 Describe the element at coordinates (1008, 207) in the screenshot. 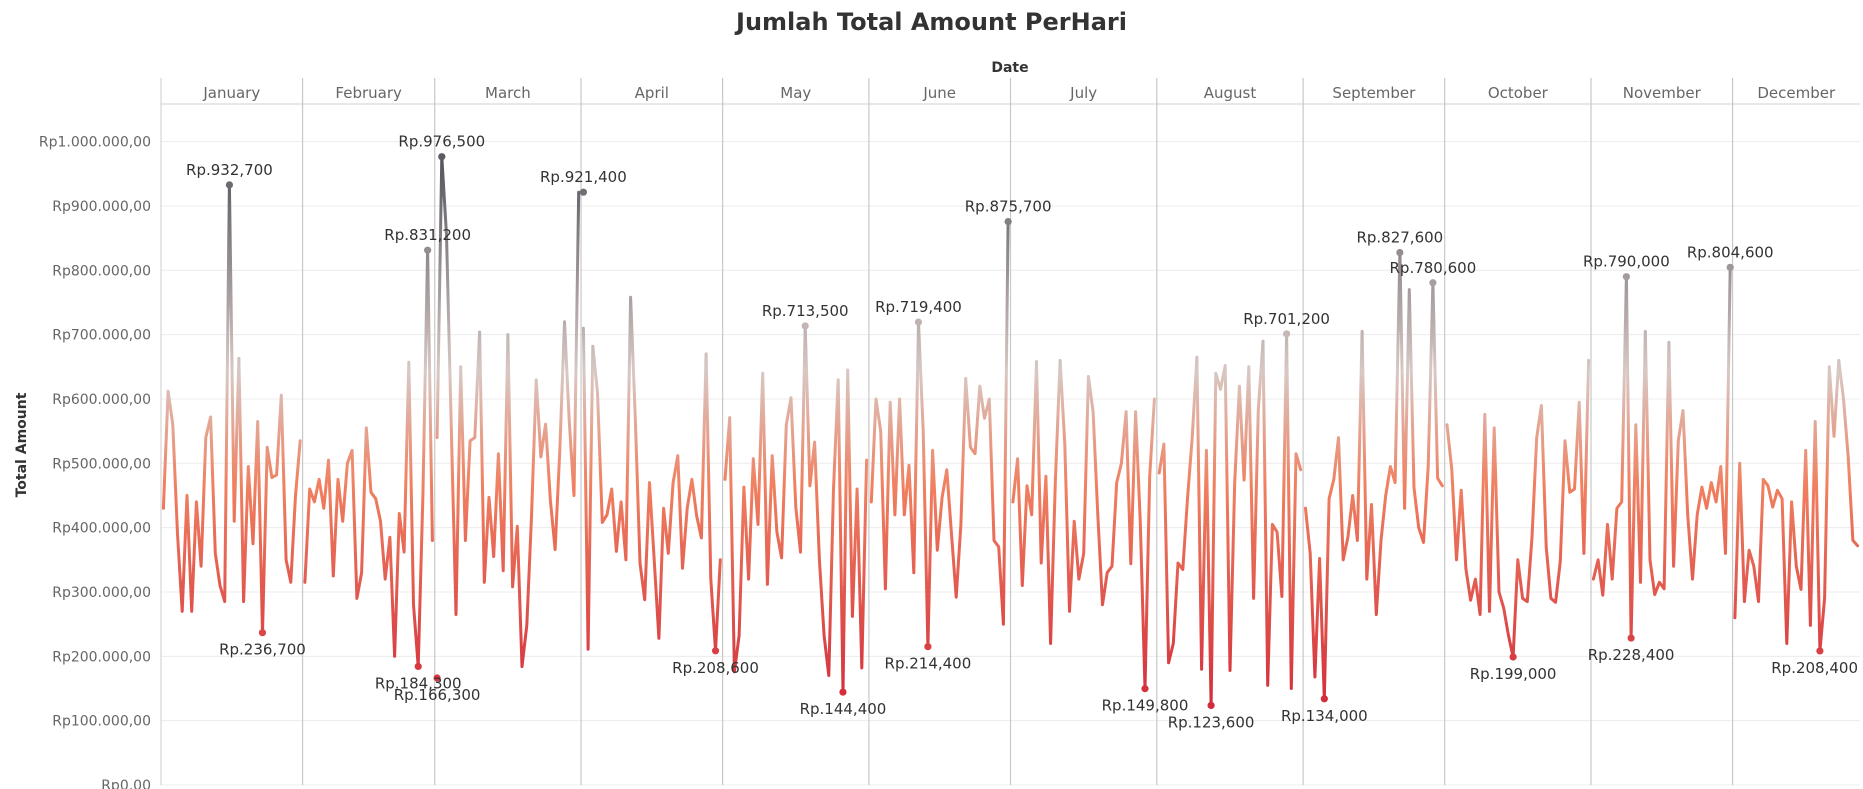

I see `data-label: Rp.875,700` at that location.